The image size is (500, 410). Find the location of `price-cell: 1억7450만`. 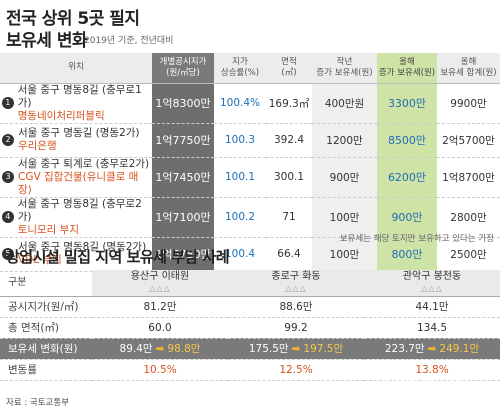

price-cell: 1억7450만 is located at coordinates (183, 177).